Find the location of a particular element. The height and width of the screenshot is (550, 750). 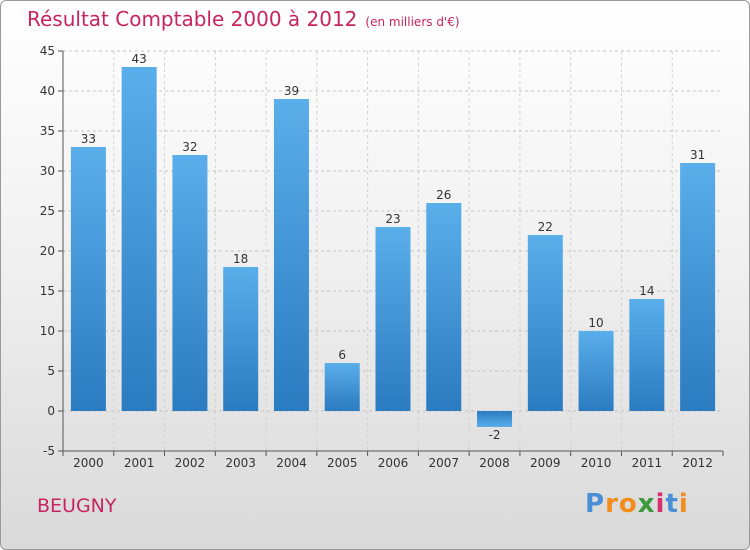

value-label-2005: 6 is located at coordinates (342, 355).